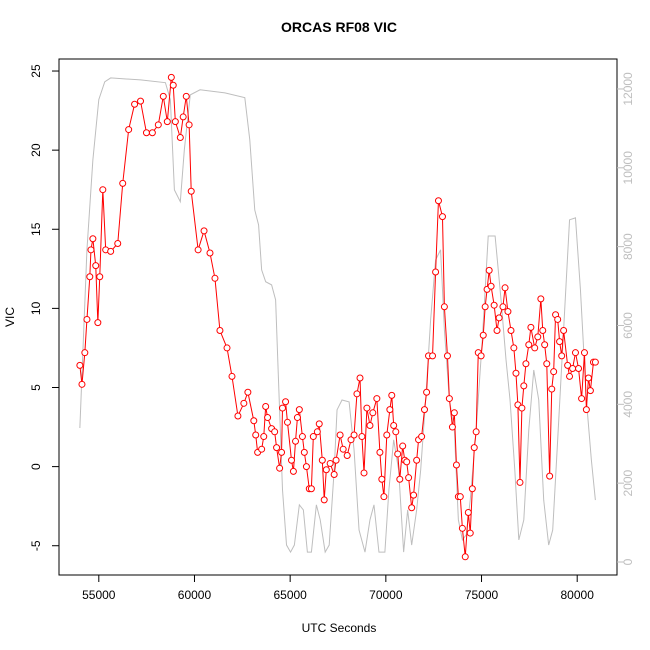  What do you see at coordinates (195, 595) in the screenshot?
I see `x-tick-label: 60000` at bounding box center [195, 595].